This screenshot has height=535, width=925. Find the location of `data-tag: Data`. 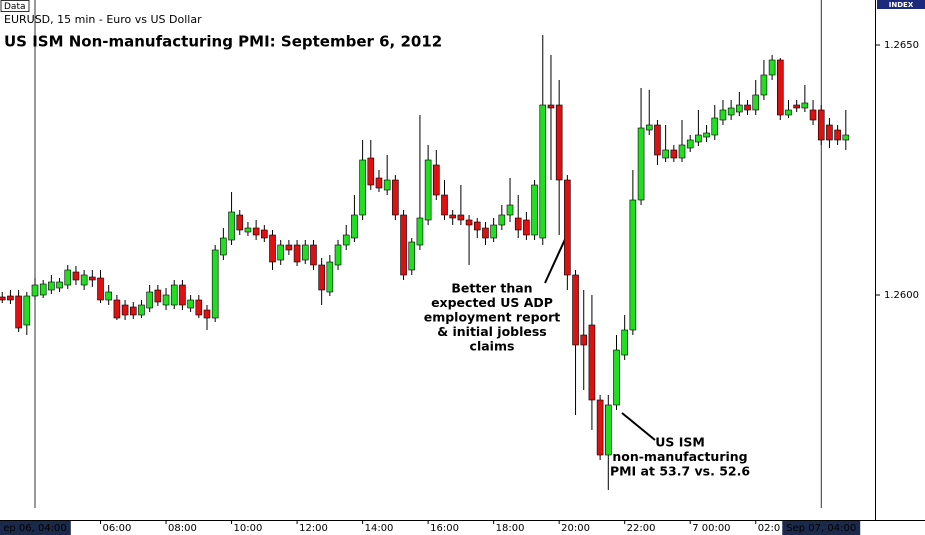

data-tag: Data is located at coordinates (15, 7).